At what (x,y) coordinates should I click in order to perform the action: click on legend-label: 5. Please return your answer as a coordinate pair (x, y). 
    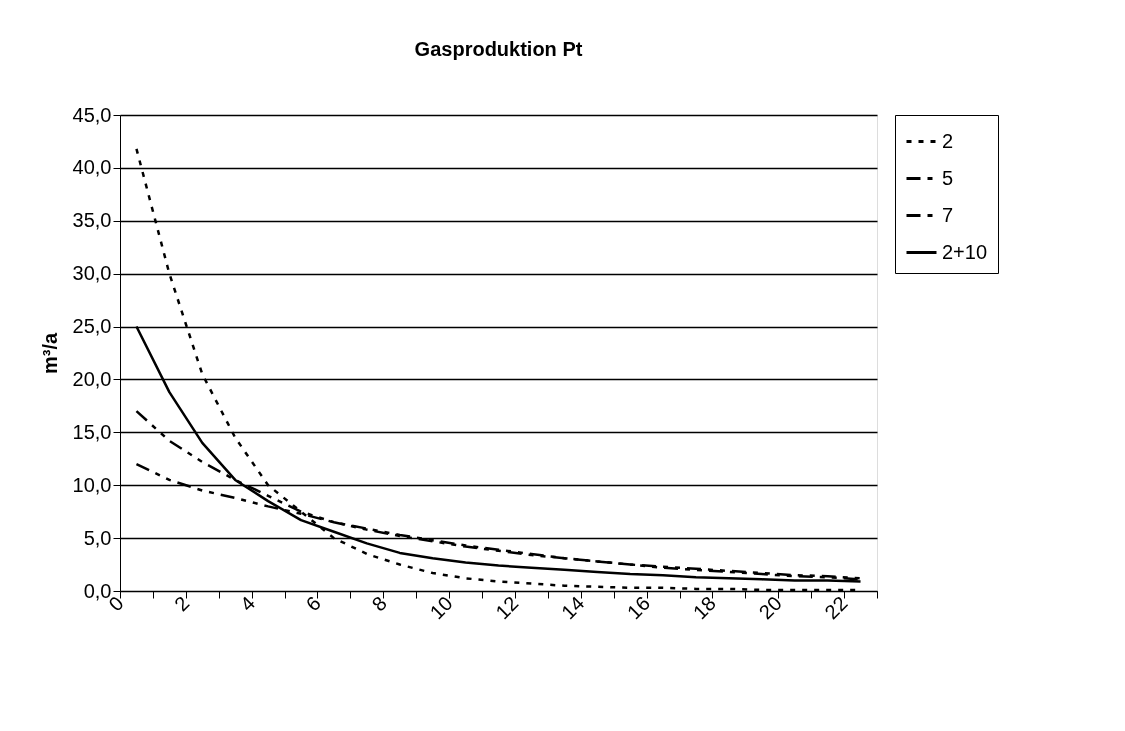
    Looking at the image, I should click on (948, 177).